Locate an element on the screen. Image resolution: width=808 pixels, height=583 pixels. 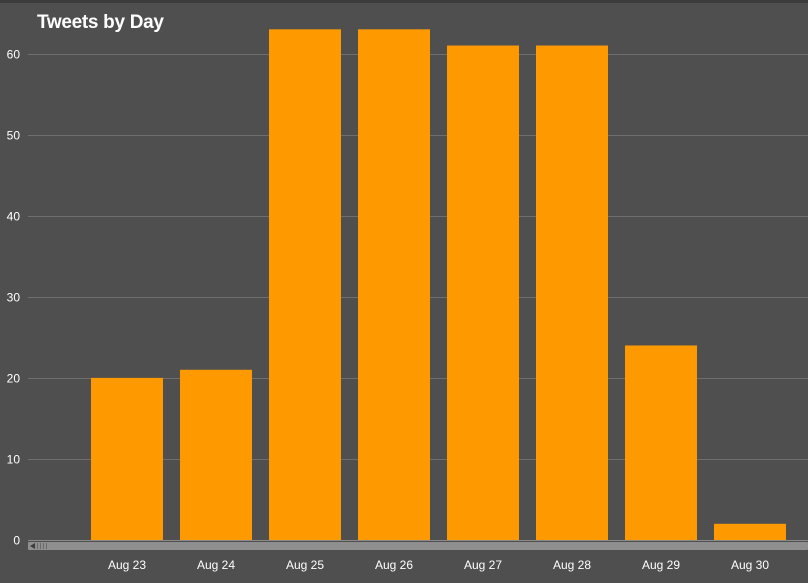
horizontal-scrollbar is located at coordinates (418, 546).